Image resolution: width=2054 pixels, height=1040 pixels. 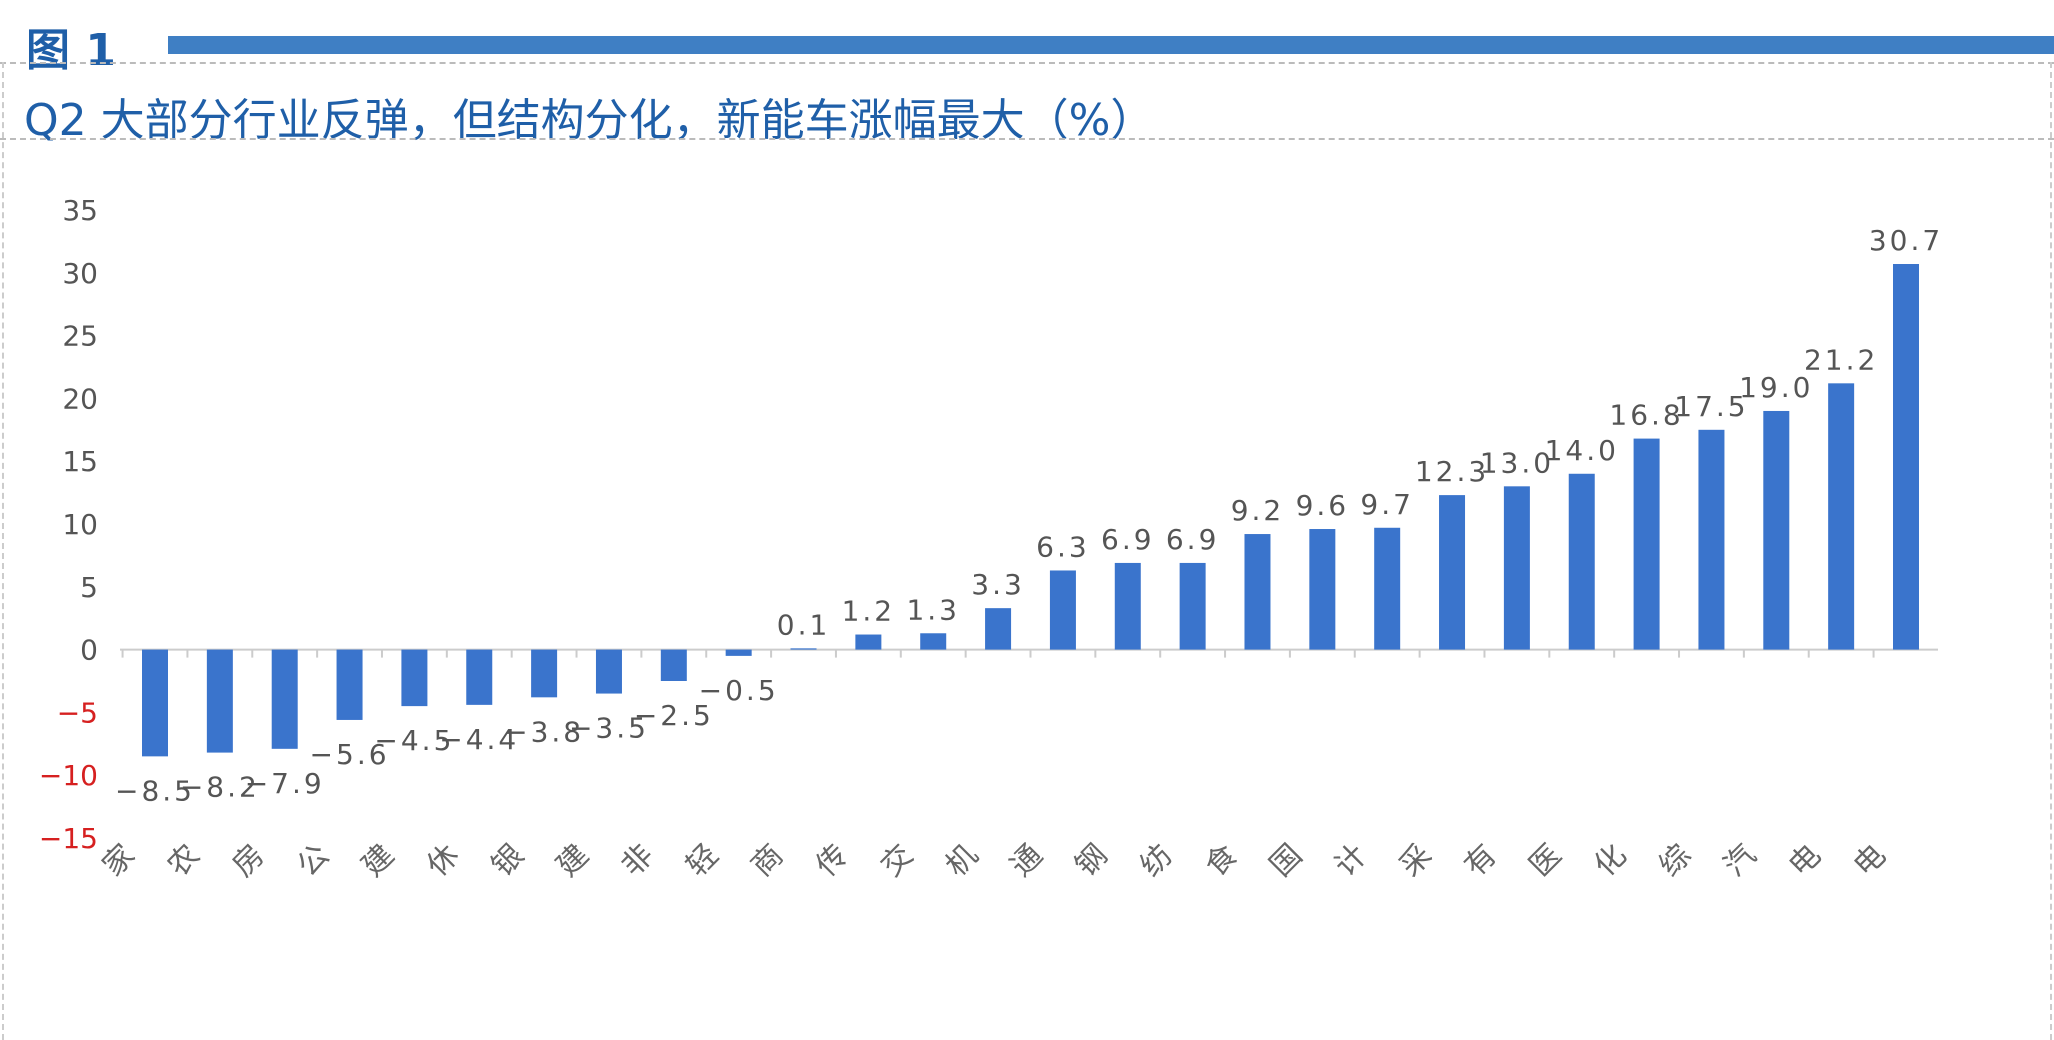 What do you see at coordinates (285, 783) in the screenshot?
I see `data-label: −7.9` at bounding box center [285, 783].